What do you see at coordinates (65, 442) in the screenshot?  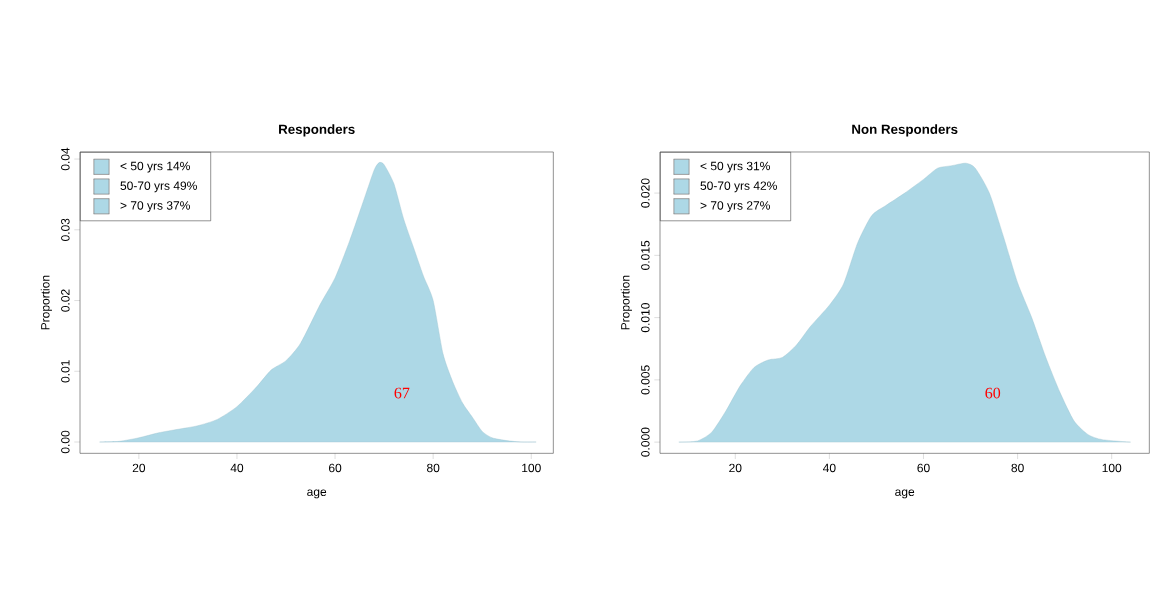 I see `y-tick-label: 0.00` at bounding box center [65, 442].